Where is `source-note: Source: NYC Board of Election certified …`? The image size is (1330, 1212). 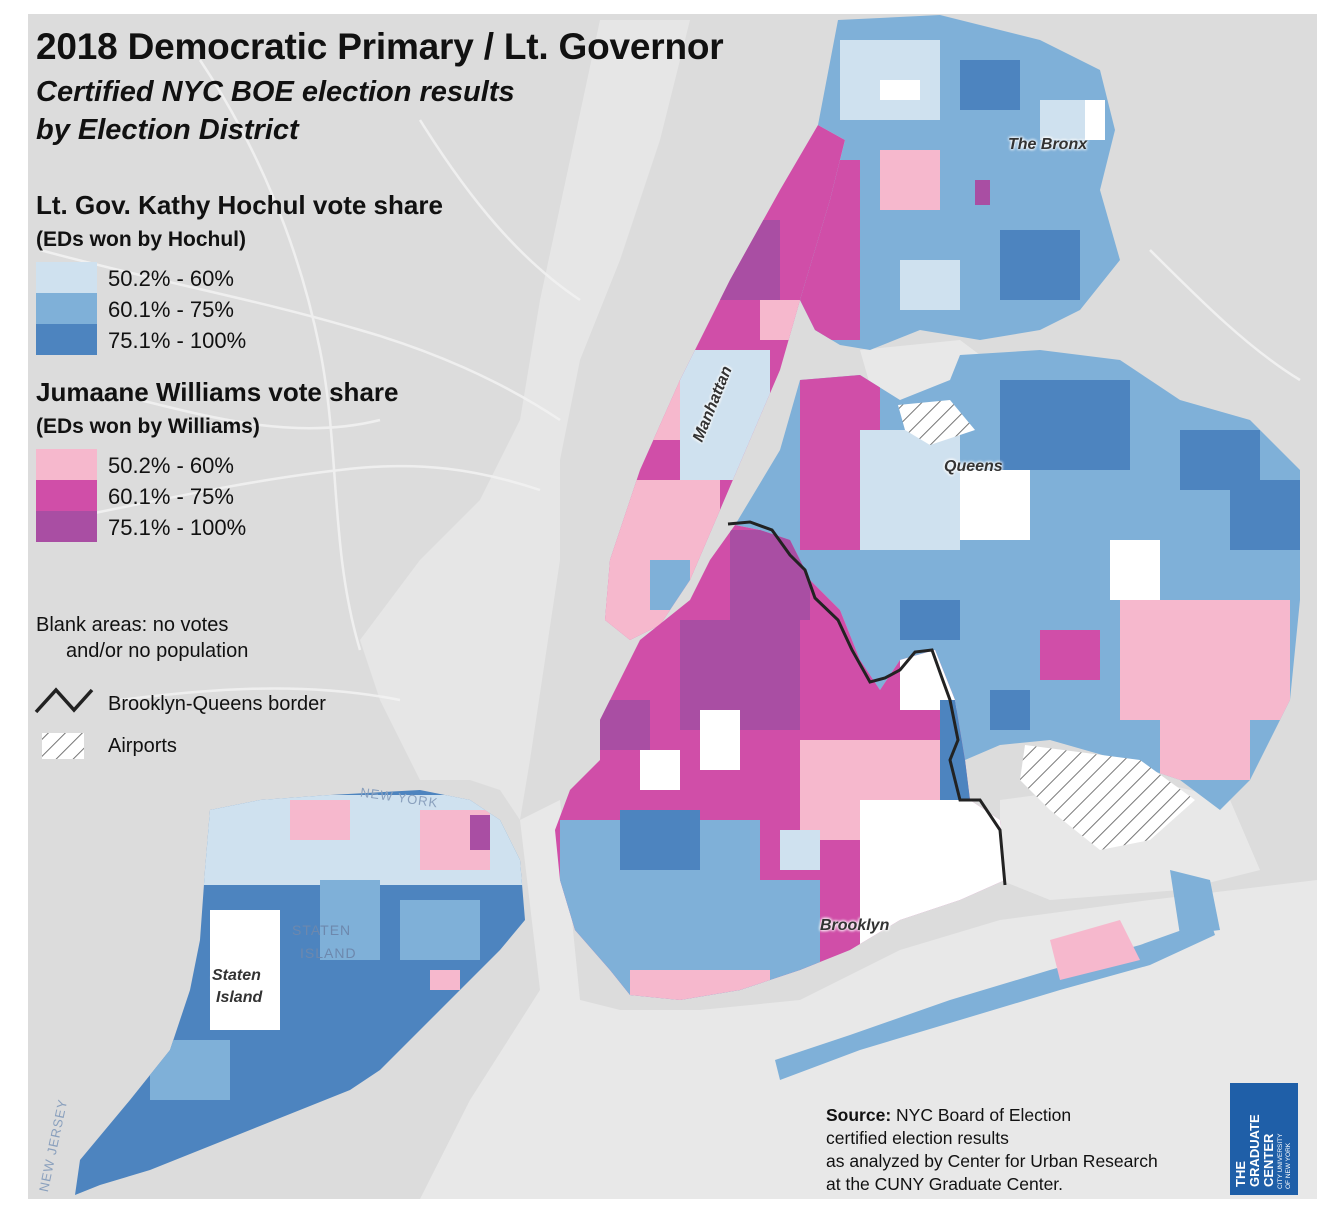 source-note: Source: NYC Board of Election certified … is located at coordinates (992, 1150).